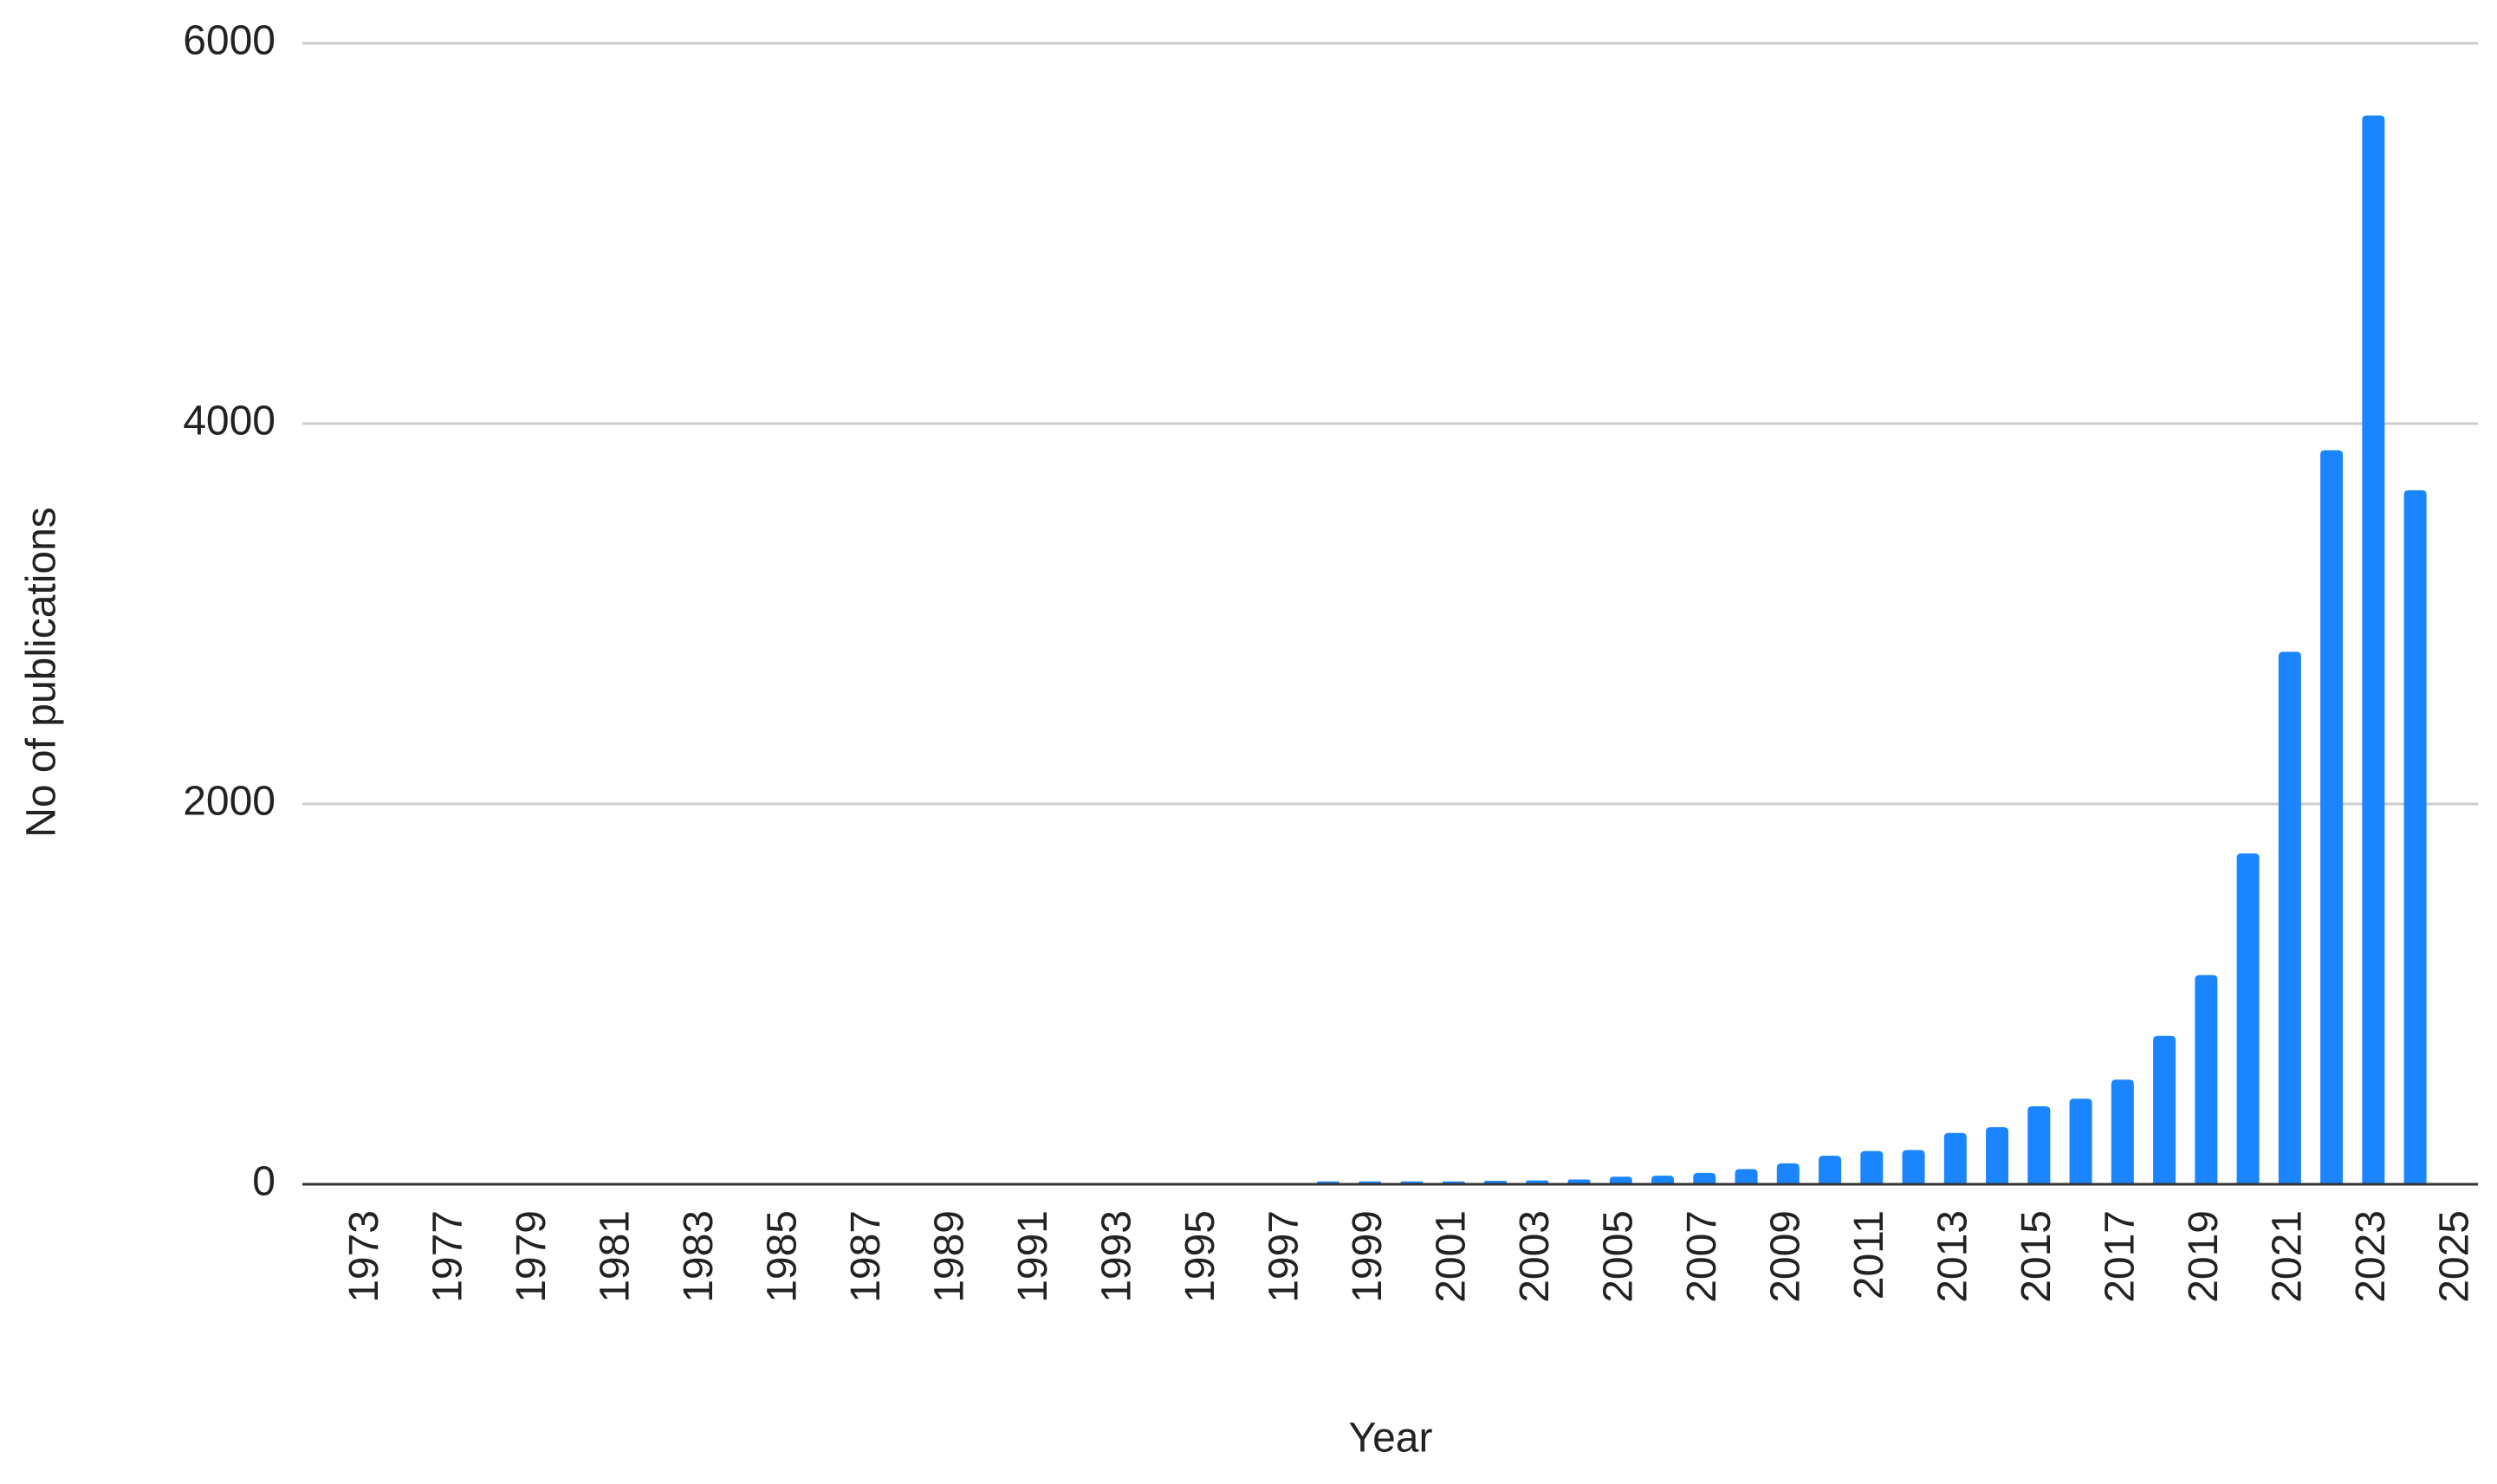 This screenshot has width=2497, height=1484. I want to click on x-tick-label: 1983, so click(699, 1256).